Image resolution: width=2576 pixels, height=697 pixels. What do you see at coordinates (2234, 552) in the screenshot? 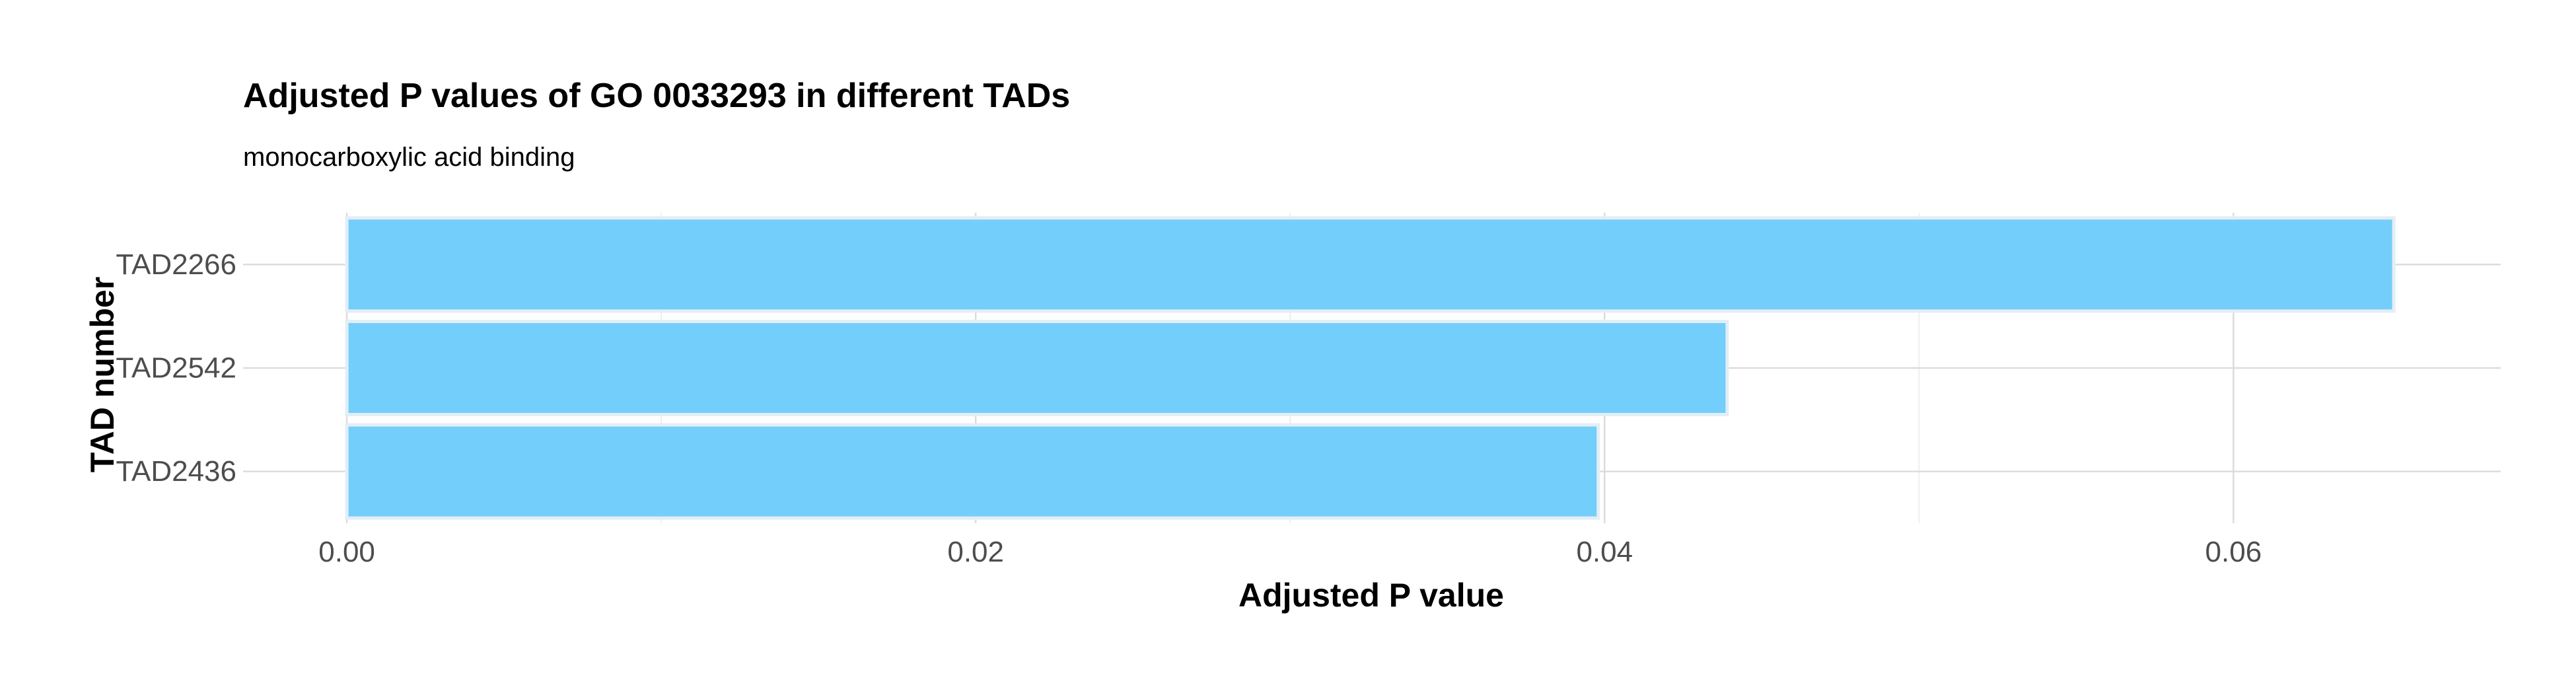
I see `x-tick-label: 0.06` at bounding box center [2234, 552].